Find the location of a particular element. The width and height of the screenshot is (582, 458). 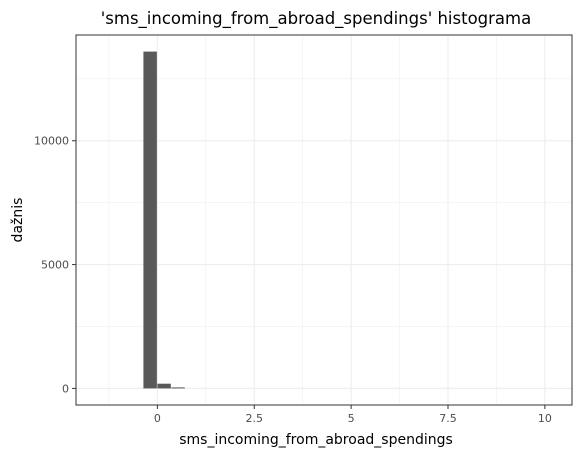

x-tick-label: 10 is located at coordinates (545, 418).